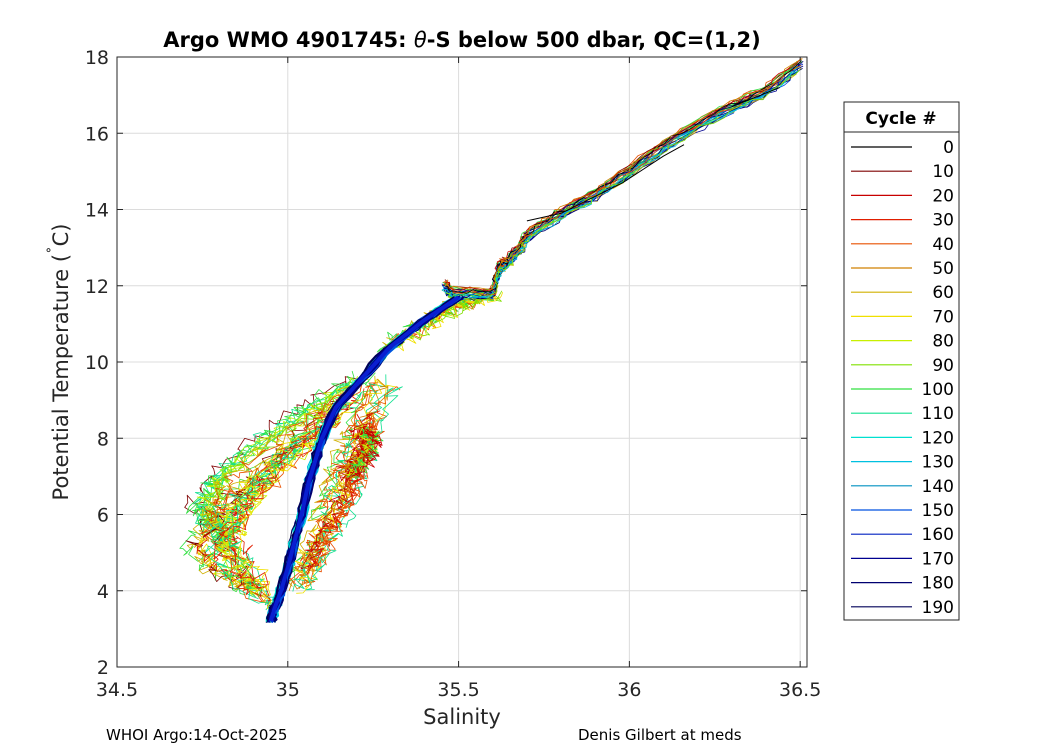 Image resolution: width=1050 pixels, height=750 pixels. Describe the element at coordinates (117, 690) in the screenshot. I see `x-tick-label: 34.5` at that location.